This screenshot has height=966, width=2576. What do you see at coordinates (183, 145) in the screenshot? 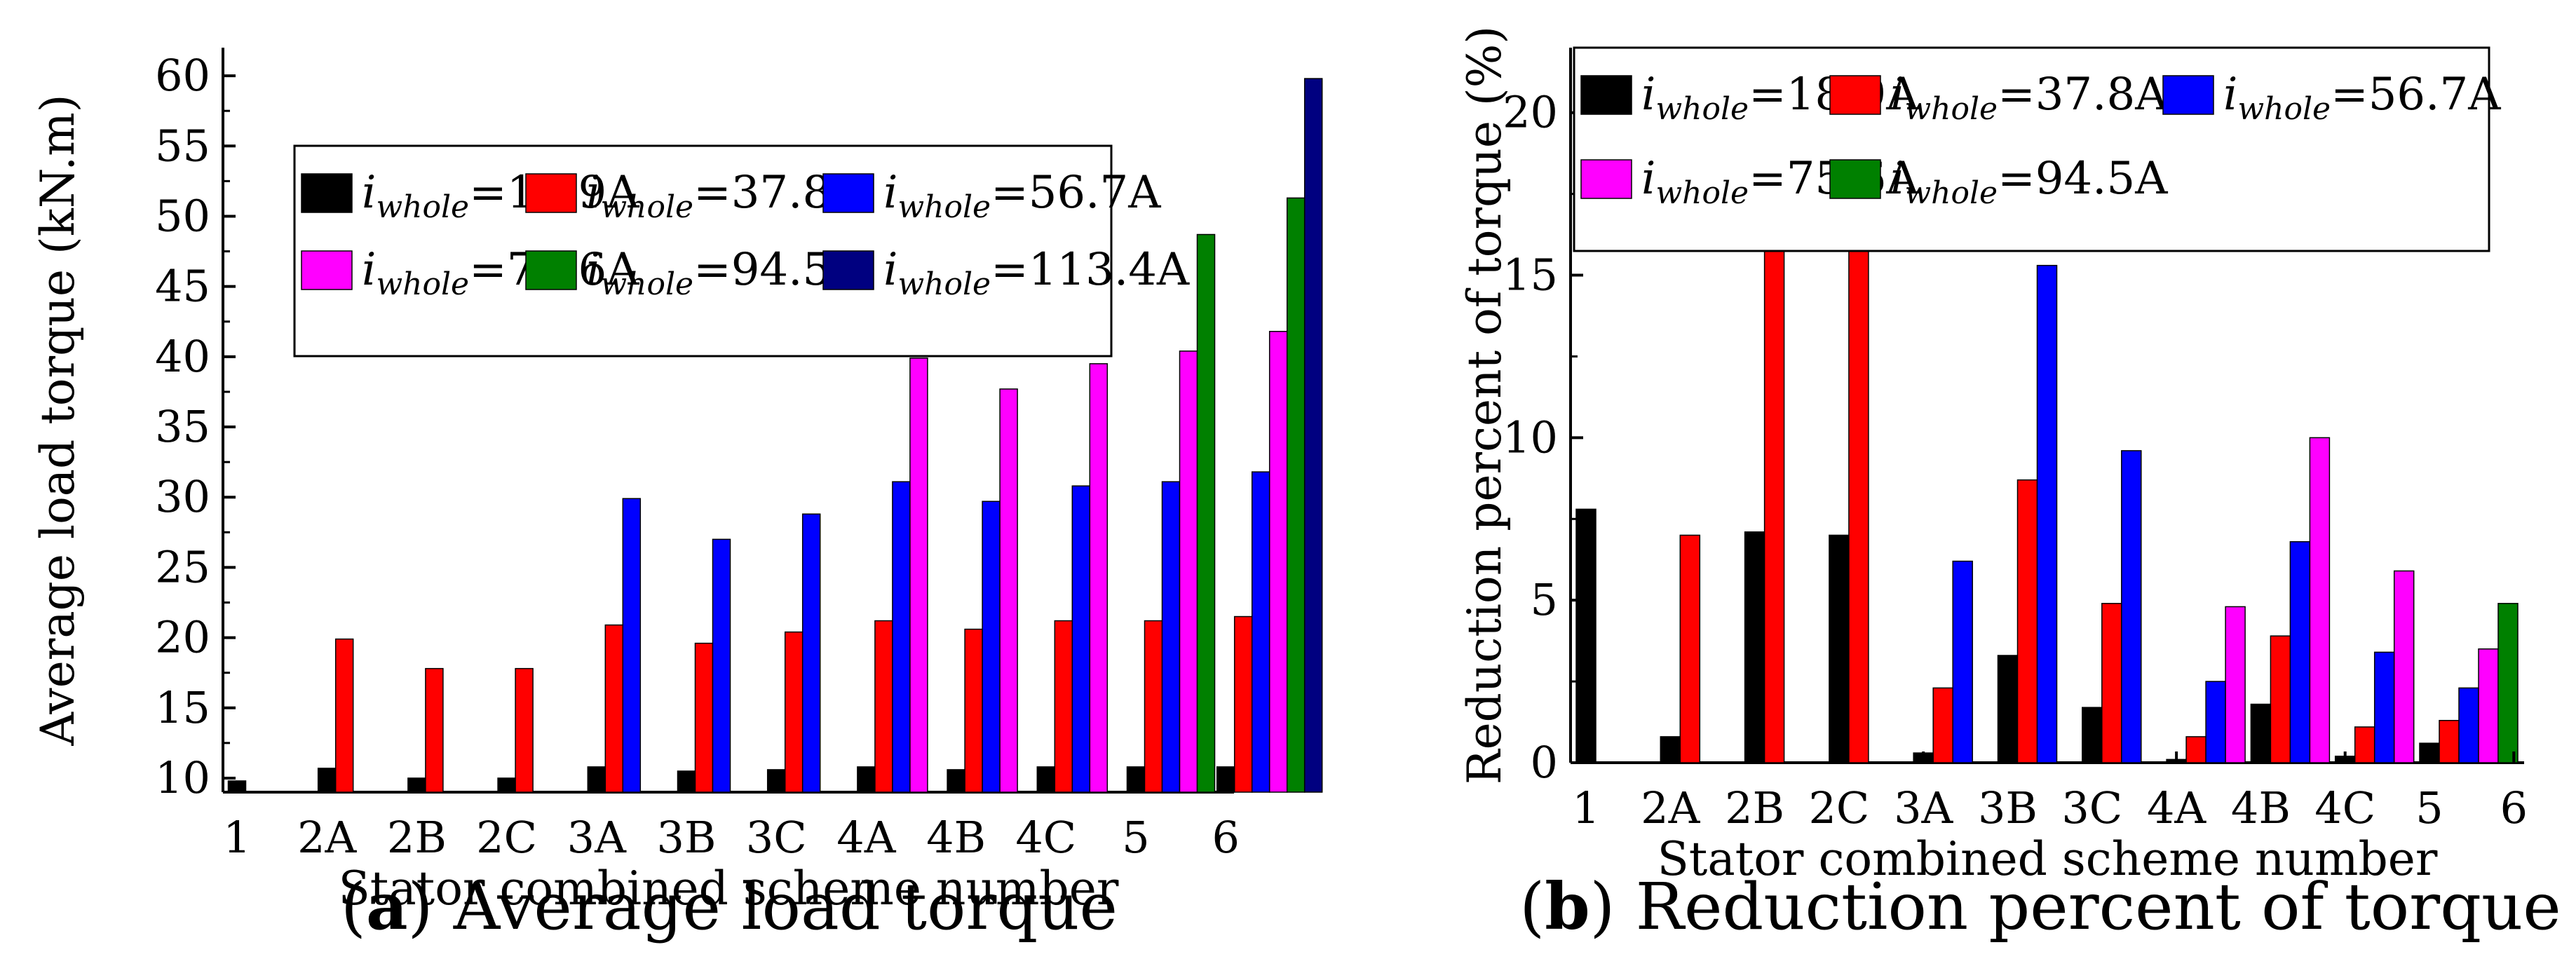
I see `y-tick-label: 55` at bounding box center [183, 145].